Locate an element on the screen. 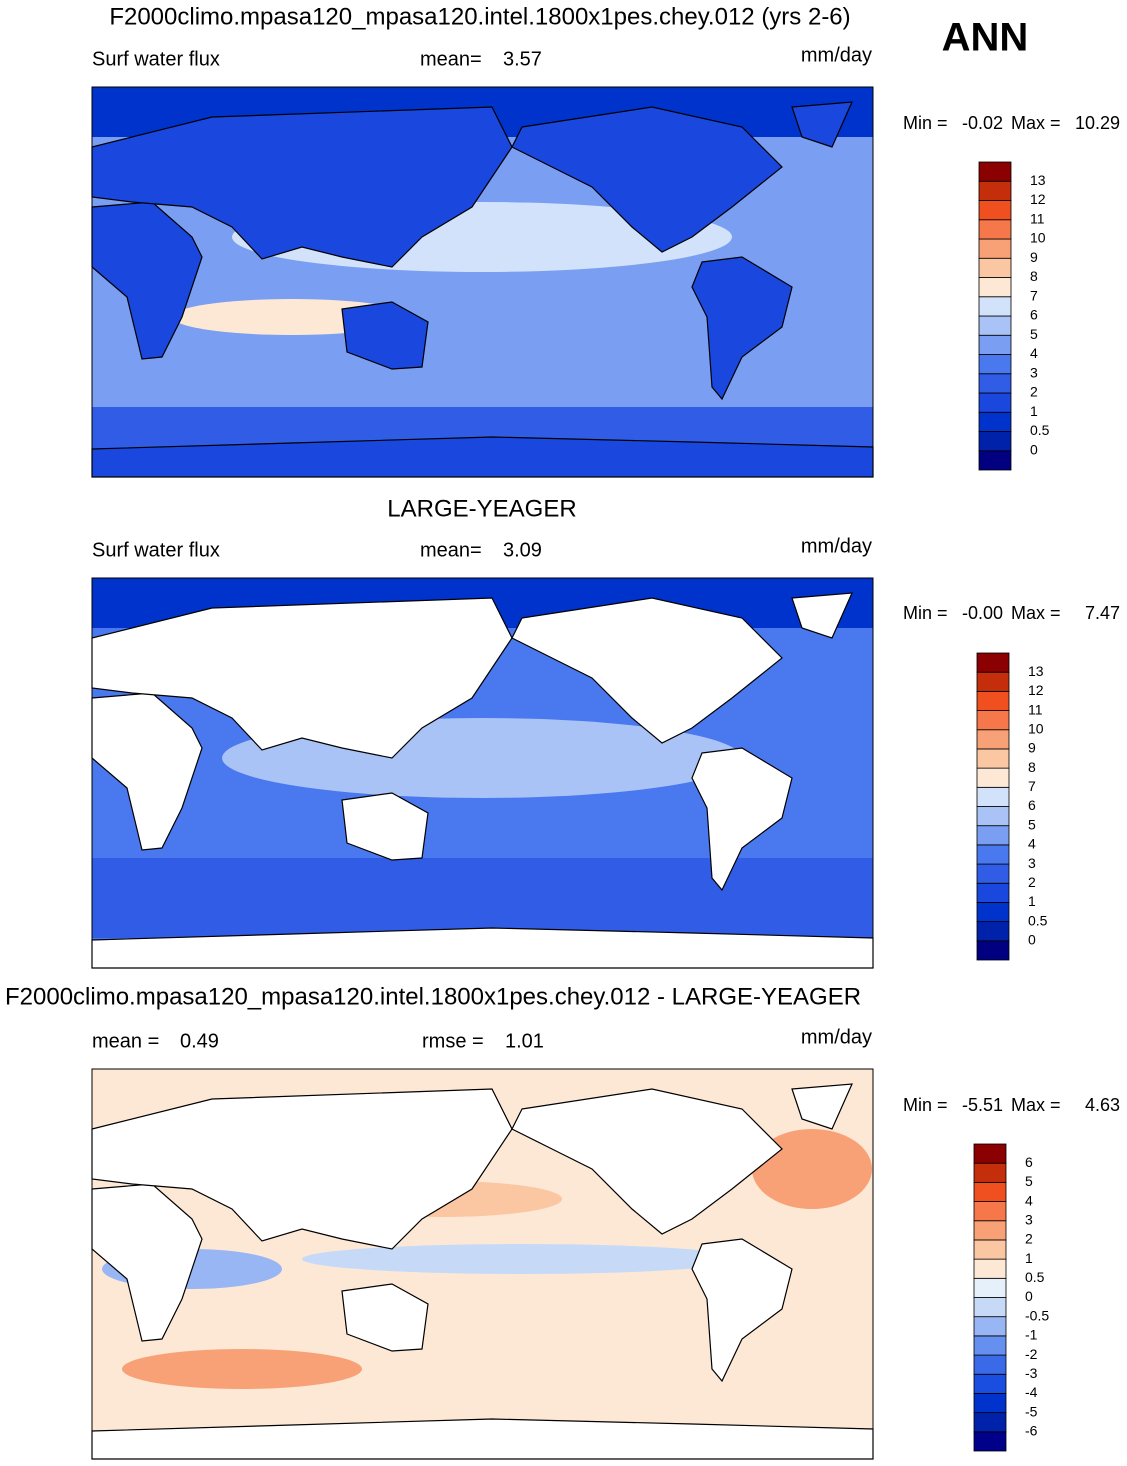 The width and height of the screenshot is (1127, 1466). min-value: -0.00 is located at coordinates (982, 613).